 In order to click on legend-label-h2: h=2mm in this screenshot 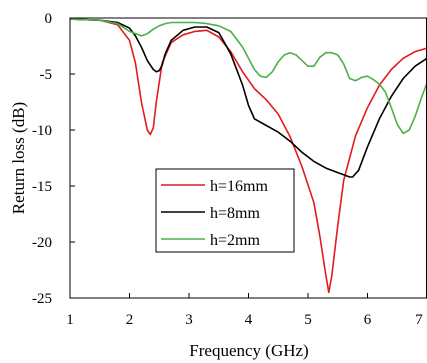, I will do `click(235, 240)`.